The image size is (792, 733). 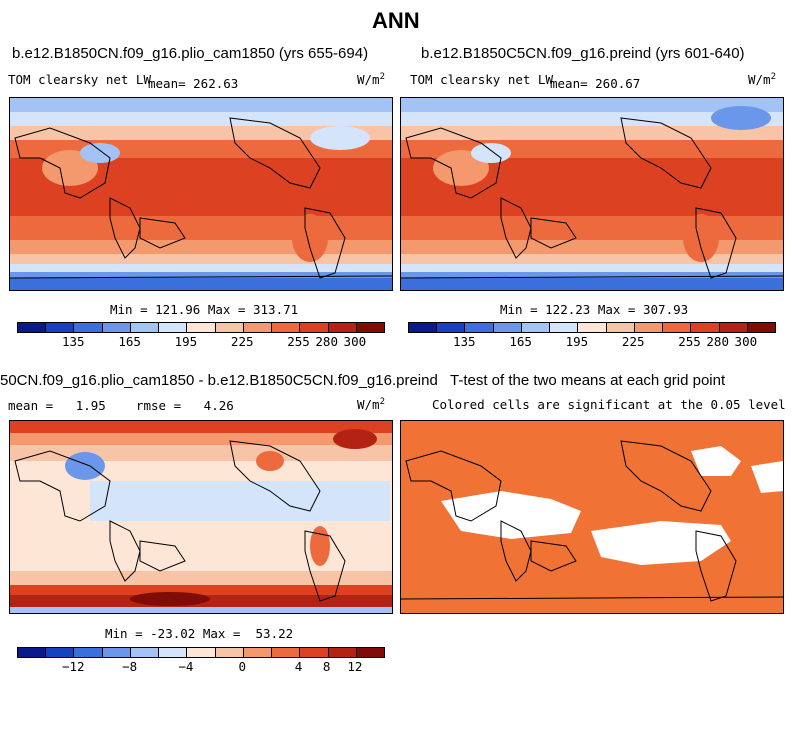 I want to click on panel2-mean-label: mean= 260.67, so click(x=595, y=83).